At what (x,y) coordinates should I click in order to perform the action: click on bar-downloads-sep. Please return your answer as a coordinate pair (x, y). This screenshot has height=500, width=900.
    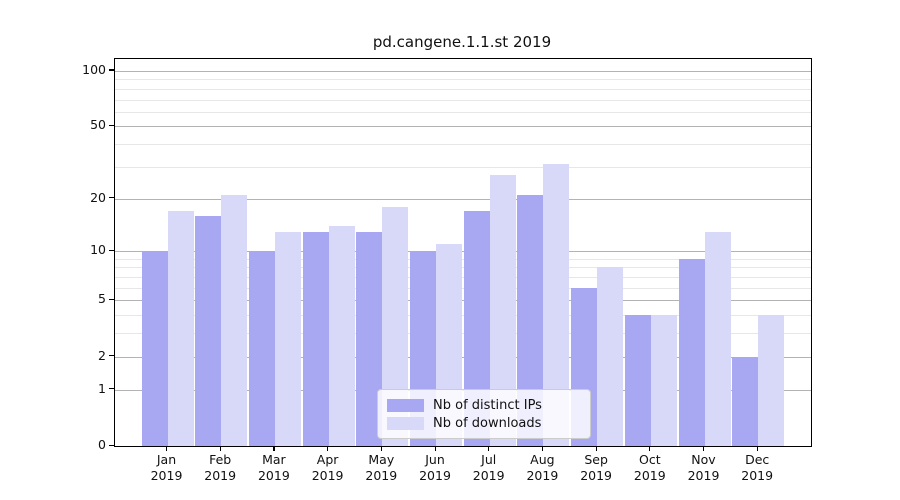
    Looking at the image, I should click on (610, 356).